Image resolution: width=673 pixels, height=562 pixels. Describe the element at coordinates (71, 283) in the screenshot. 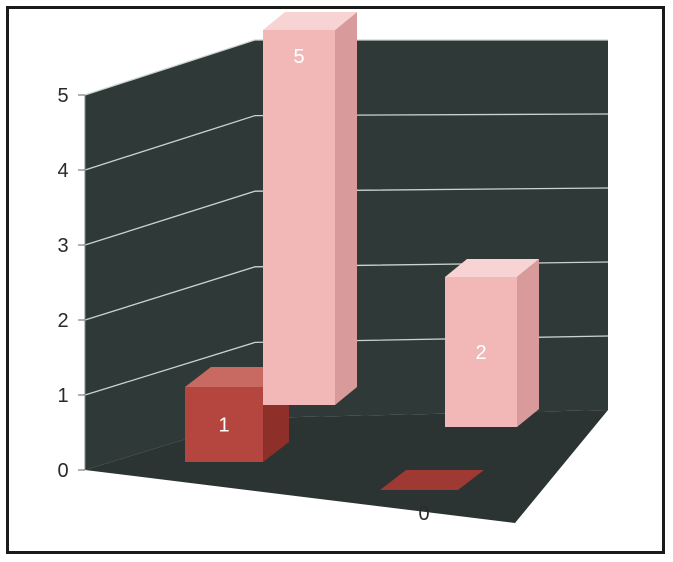

I see `y-axis-ticks: 0 1 2 3 4 5` at that location.